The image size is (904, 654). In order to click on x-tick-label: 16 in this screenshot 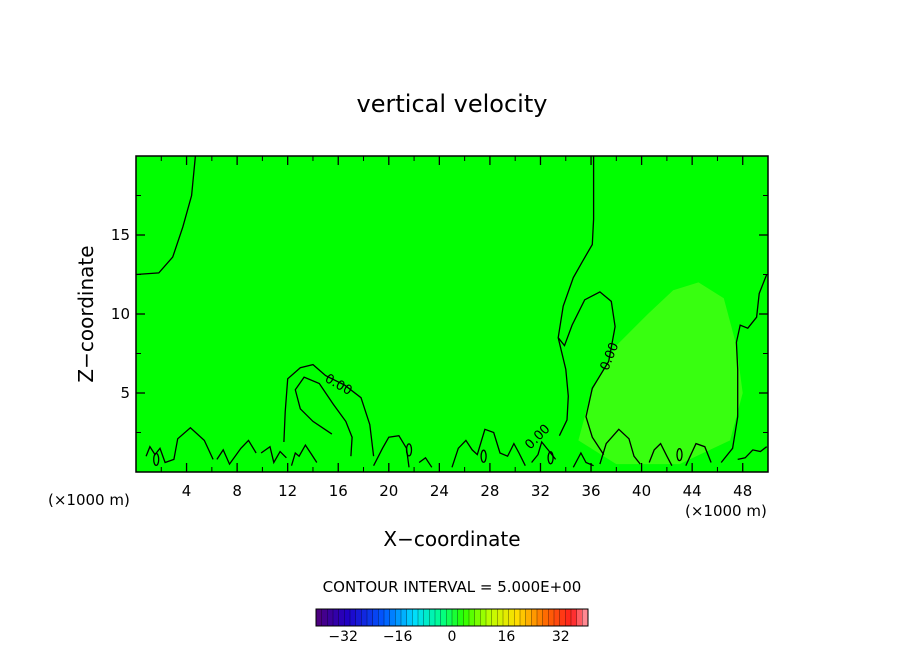, I will do `click(338, 491)`.